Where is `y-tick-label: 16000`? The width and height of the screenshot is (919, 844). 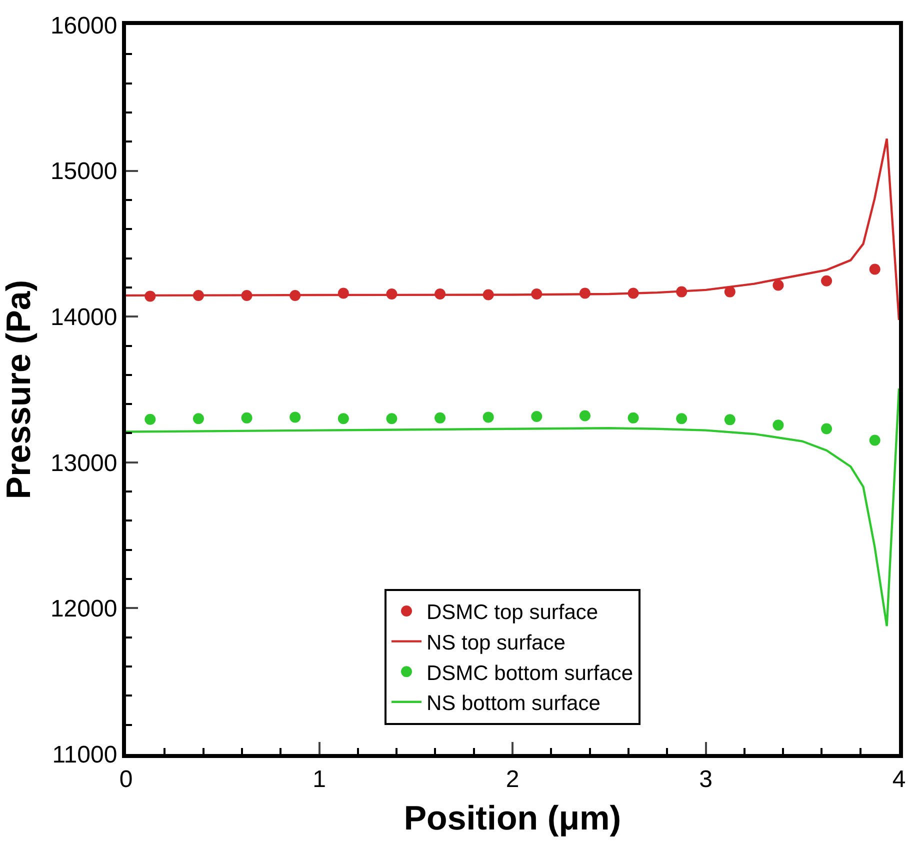 y-tick-label: 16000 is located at coordinates (84, 26).